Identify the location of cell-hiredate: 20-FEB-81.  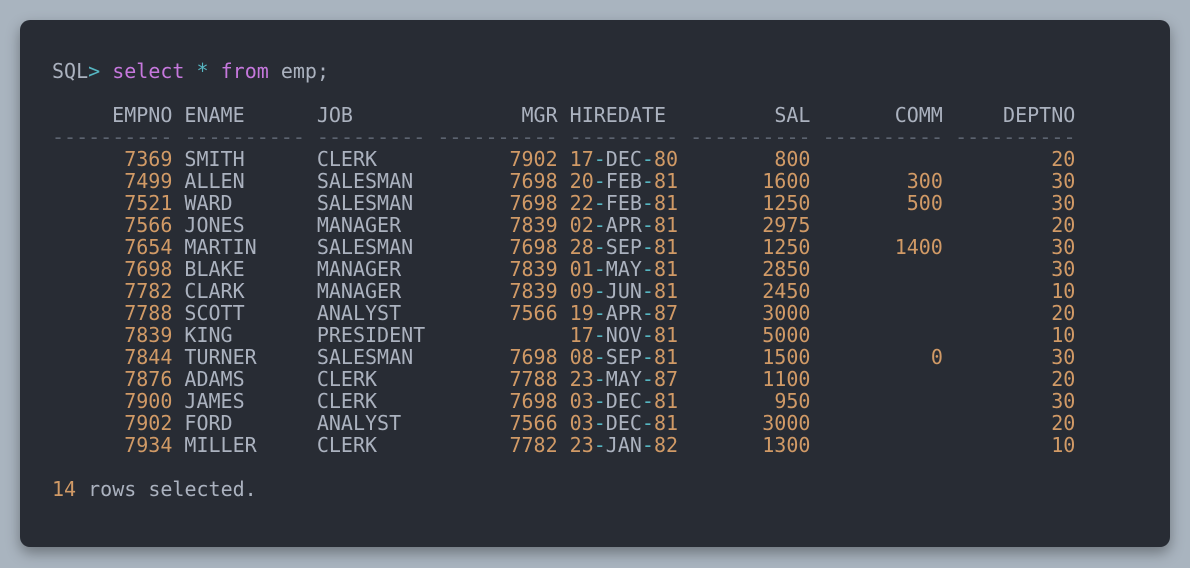
(624, 181).